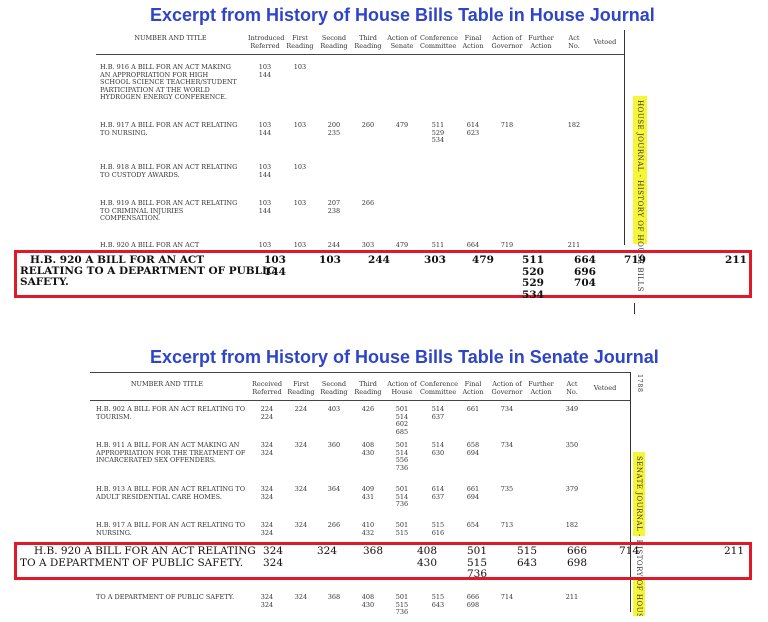 Image resolution: width=768 pixels, height=622 pixels. Describe the element at coordinates (577, 557) in the screenshot. I see `senate-hl-governor: 666 698` at that location.